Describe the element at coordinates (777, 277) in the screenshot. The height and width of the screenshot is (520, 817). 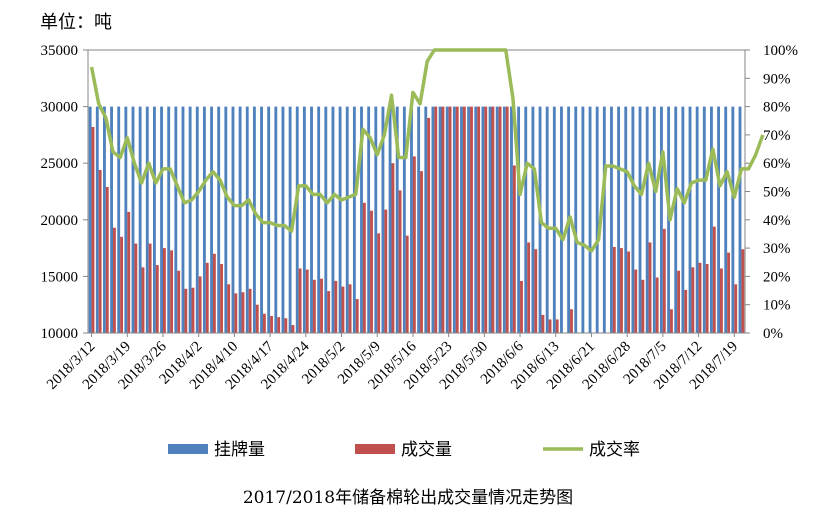
I see `y-tick-right-label: 20%` at that location.